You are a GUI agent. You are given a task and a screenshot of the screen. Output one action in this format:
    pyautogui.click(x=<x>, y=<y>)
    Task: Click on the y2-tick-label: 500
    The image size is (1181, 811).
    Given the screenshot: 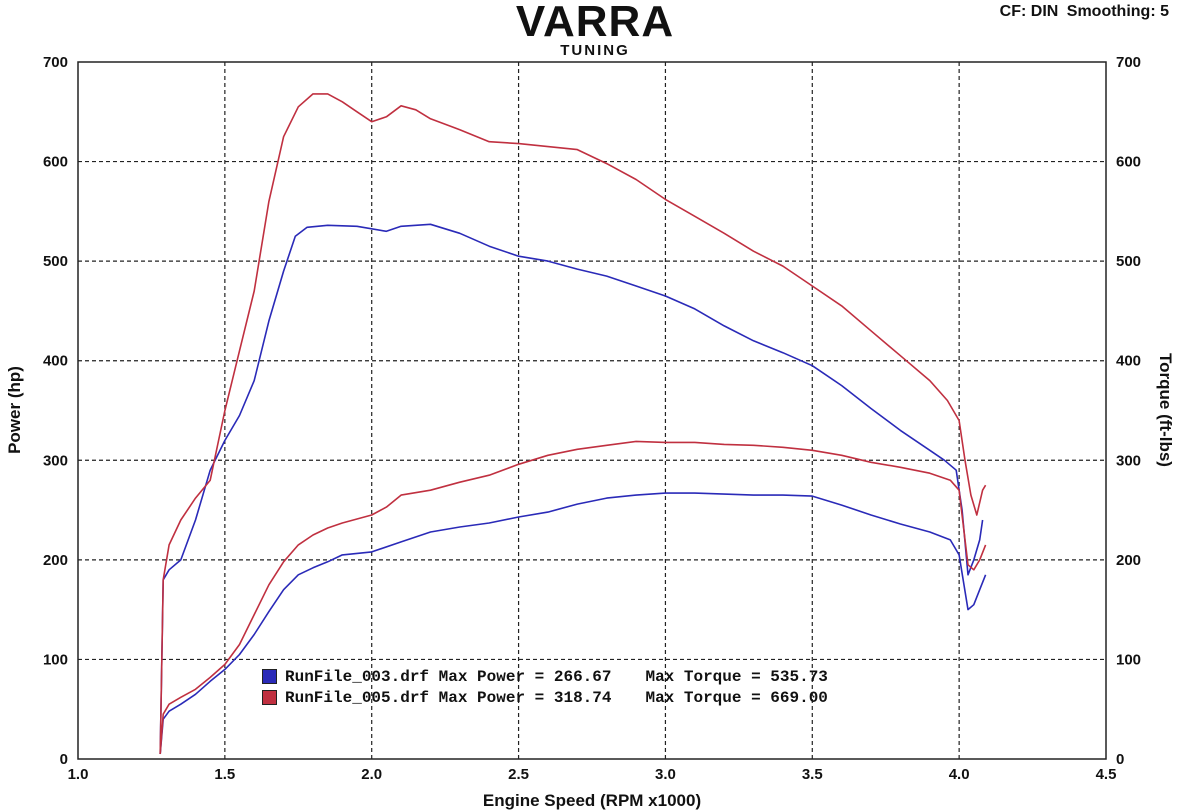 What is the action you would take?
    pyautogui.click(x=1128, y=261)
    